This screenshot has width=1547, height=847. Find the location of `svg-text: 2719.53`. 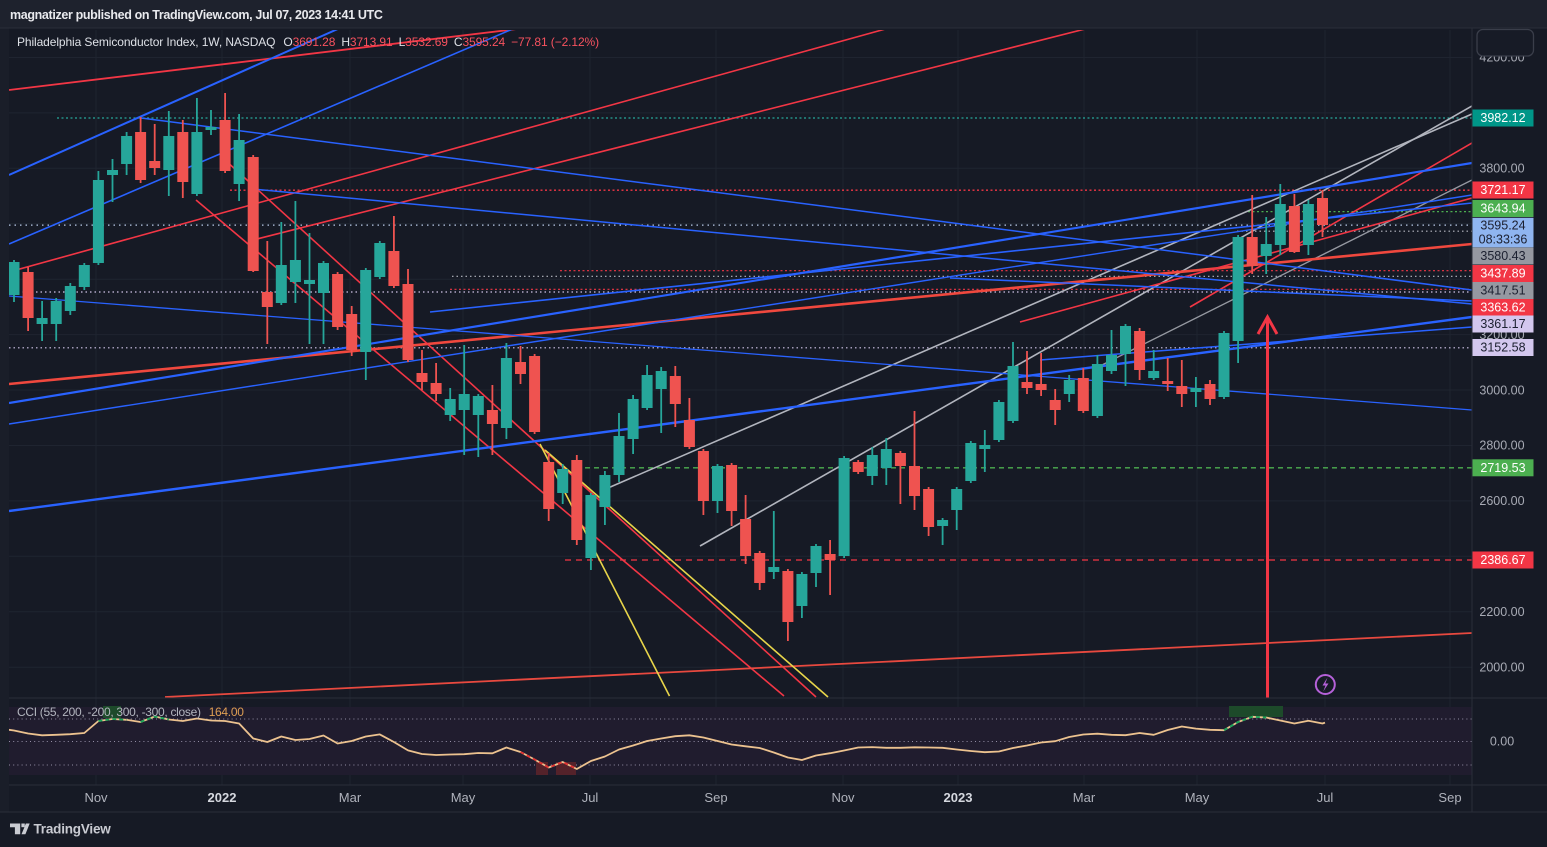

svg-text: 2719.53 is located at coordinates (1502, 468).